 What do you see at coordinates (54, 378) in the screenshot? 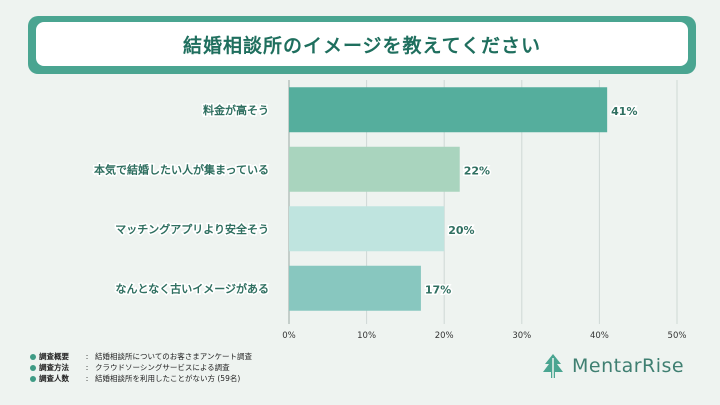
I see `note-label: 調査人数` at bounding box center [54, 378].